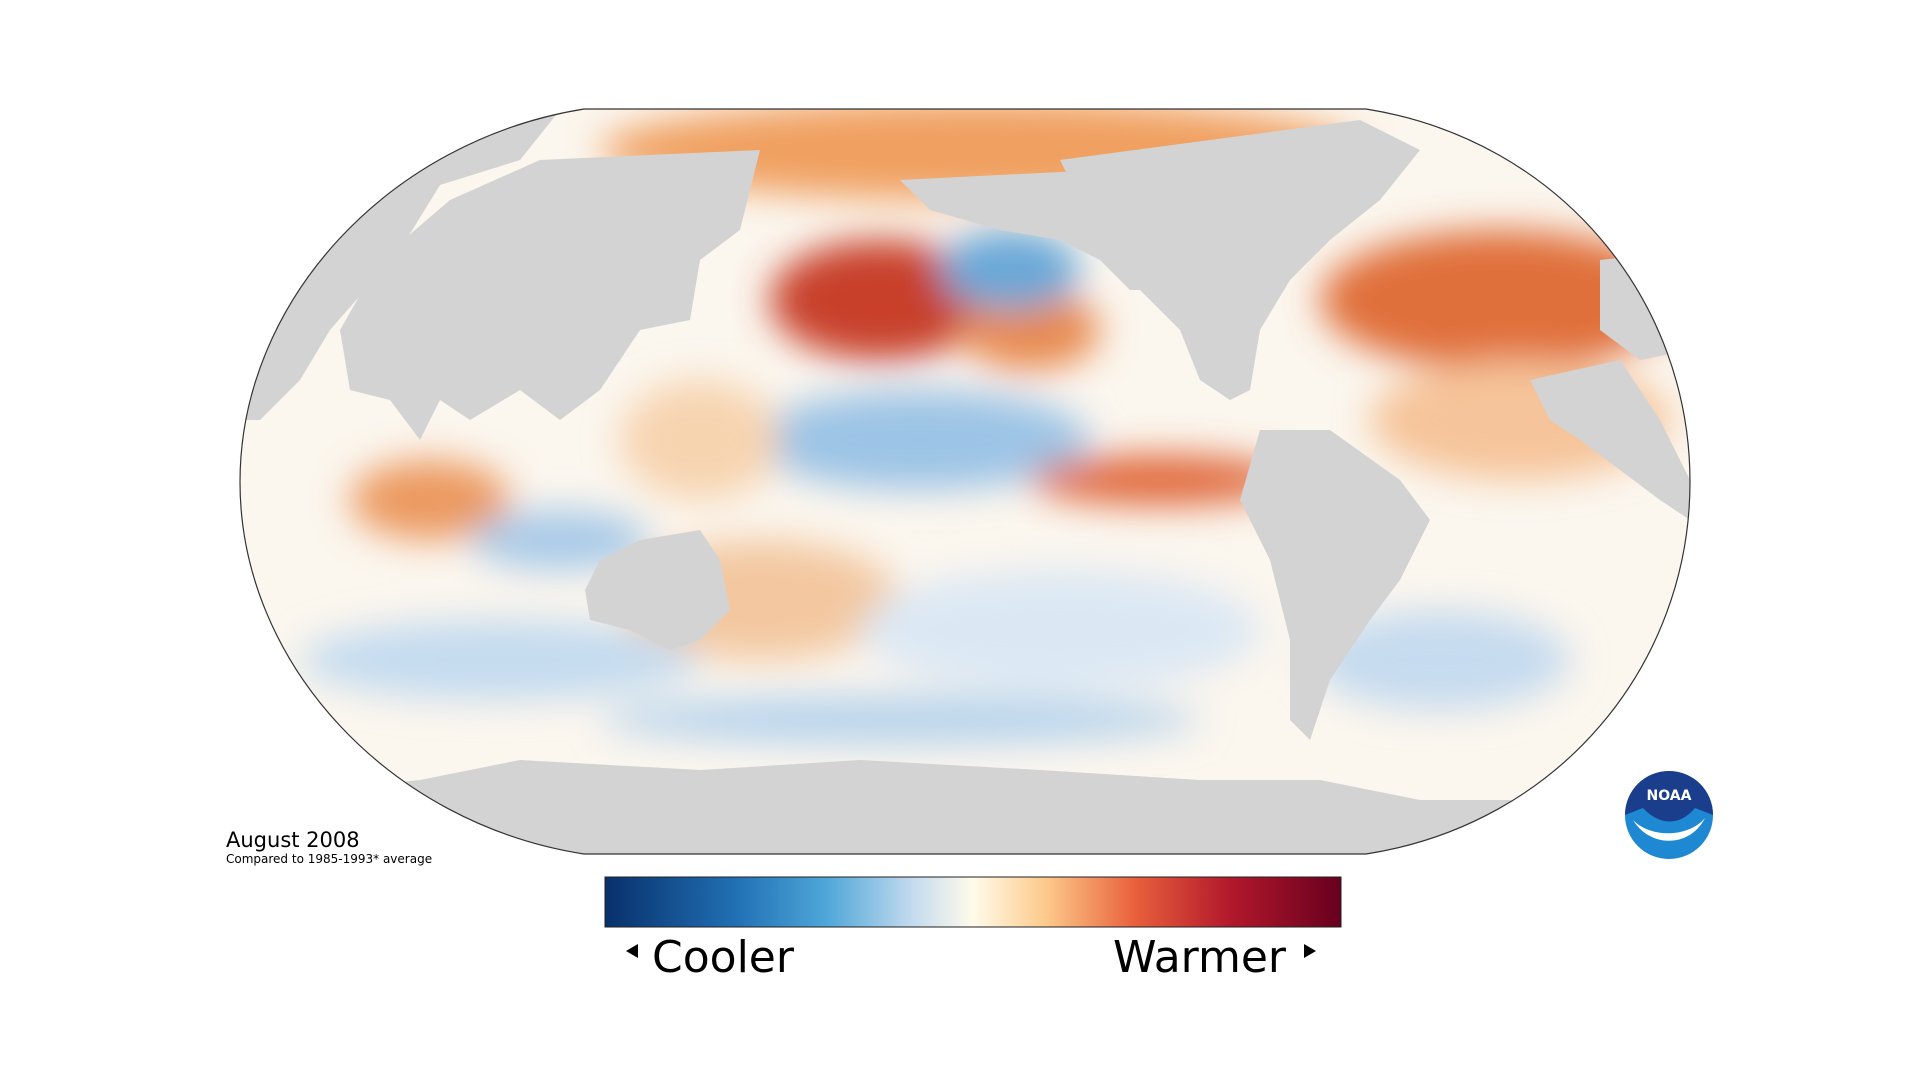 Image resolution: width=1920 pixels, height=1080 pixels. I want to click on logo-text: NOAA, so click(1669, 796).